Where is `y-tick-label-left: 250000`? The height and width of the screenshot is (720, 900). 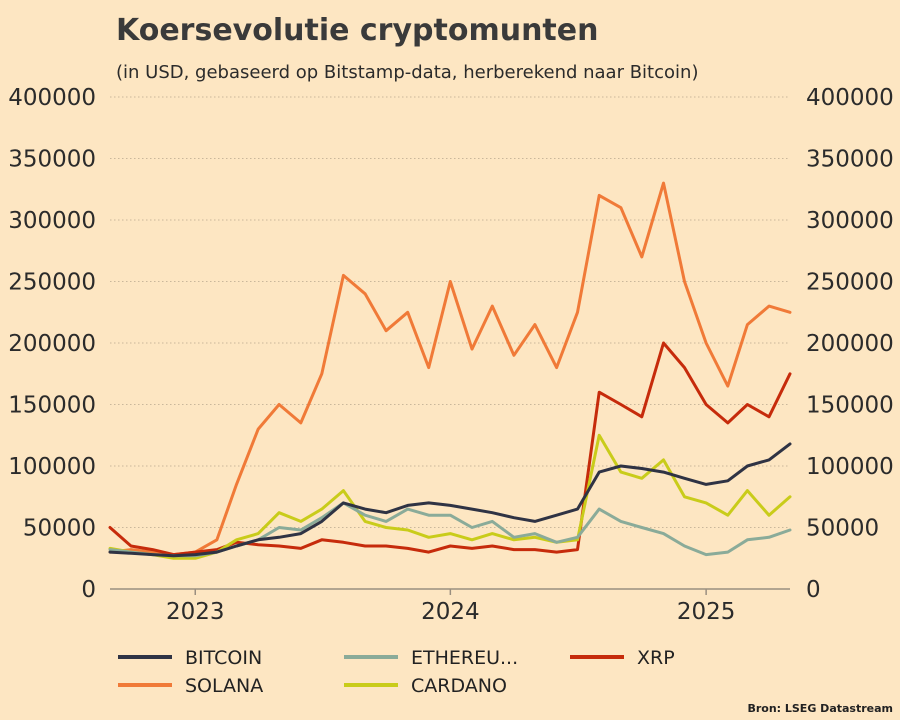
y-tick-label-left: 250000 is located at coordinates (52, 283).